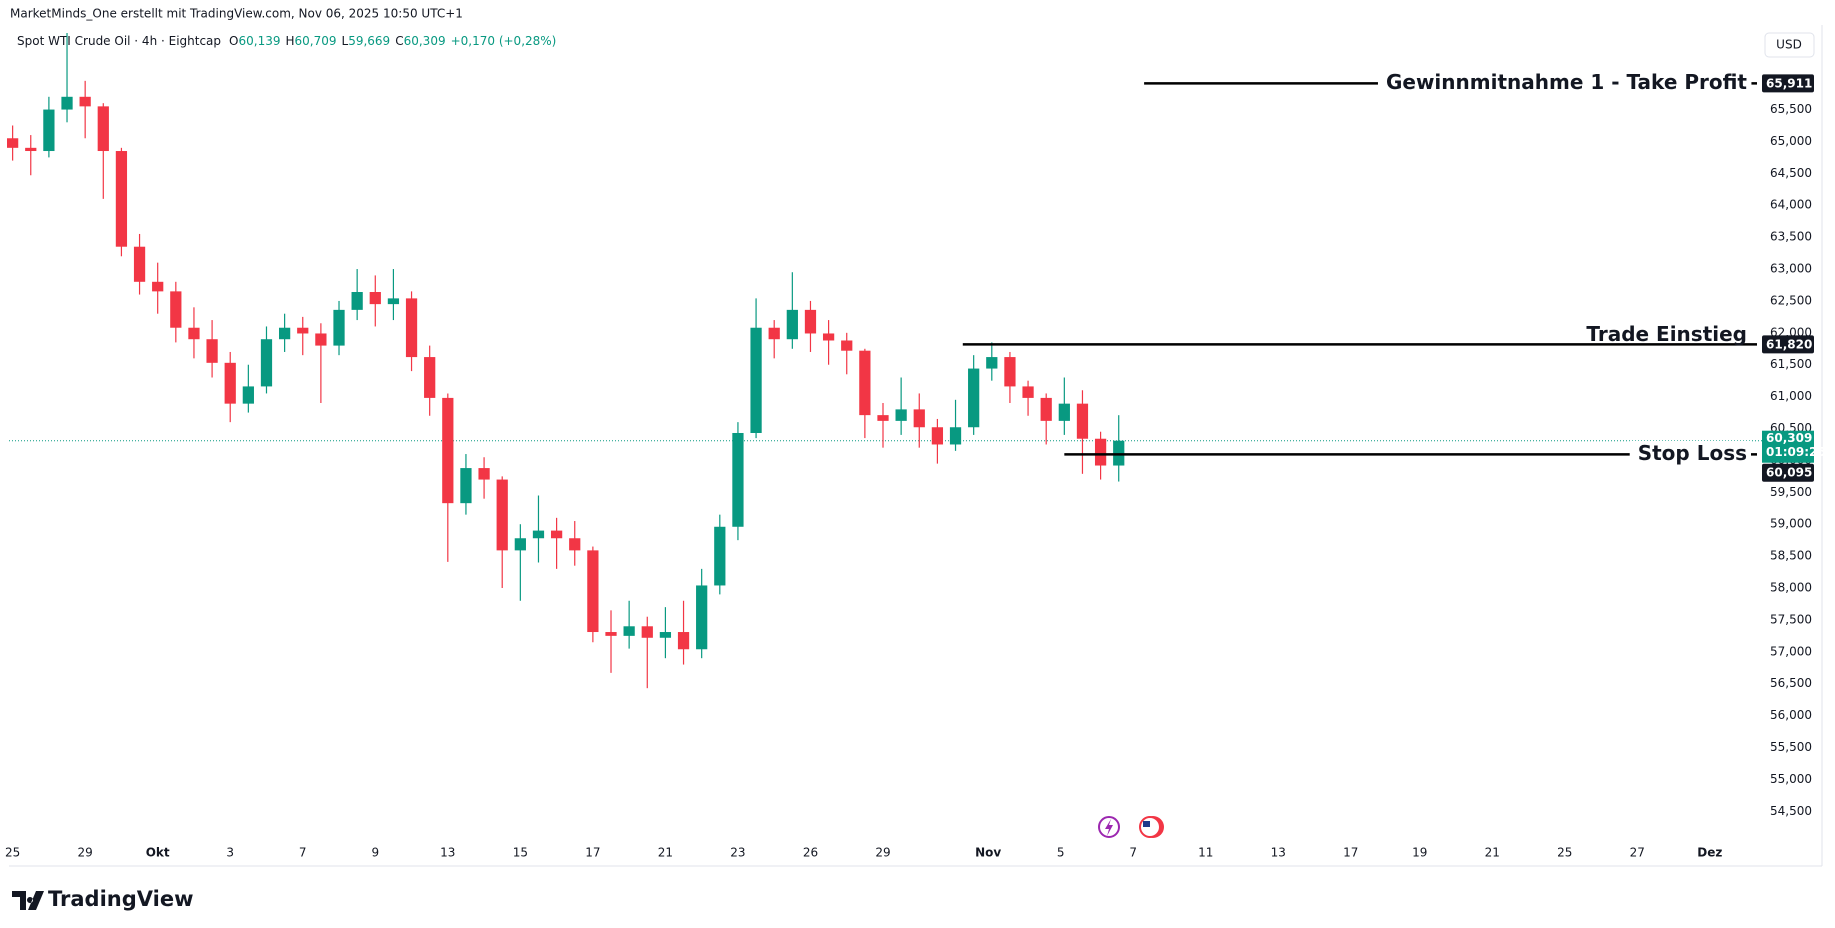  I want to click on x-tick-label: 27, so click(1637, 853).